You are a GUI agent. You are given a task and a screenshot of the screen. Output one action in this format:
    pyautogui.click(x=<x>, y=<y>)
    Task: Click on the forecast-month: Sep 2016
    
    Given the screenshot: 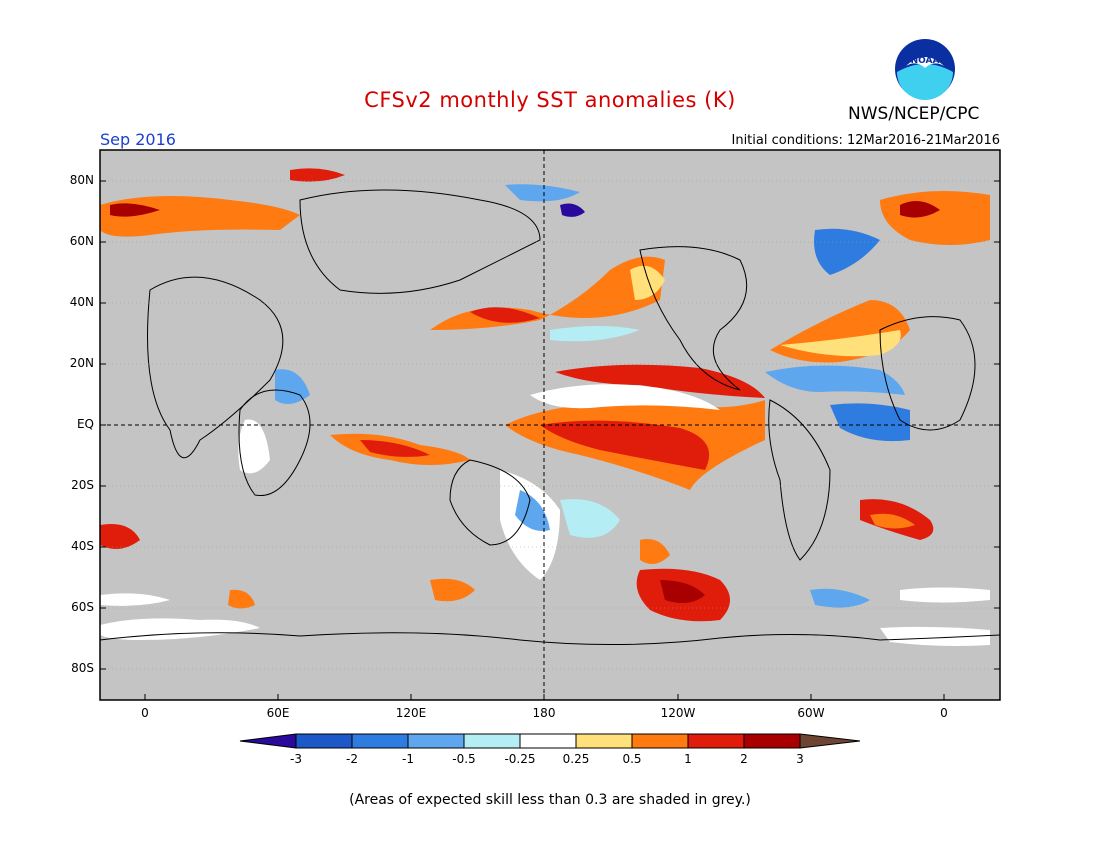 What is the action you would take?
    pyautogui.click(x=138, y=139)
    